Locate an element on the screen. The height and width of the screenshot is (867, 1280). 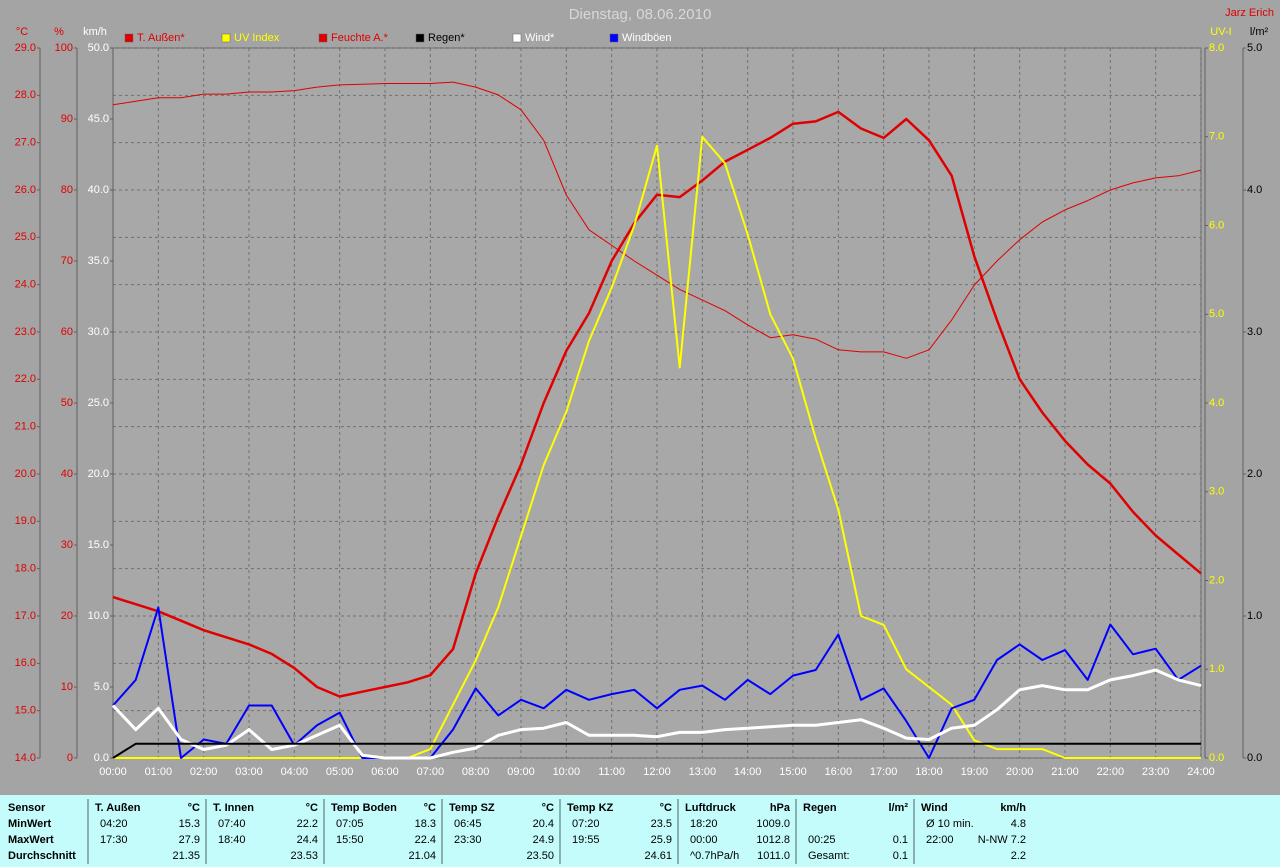
y-tick-label: 15.0 is located at coordinates (25, 711).